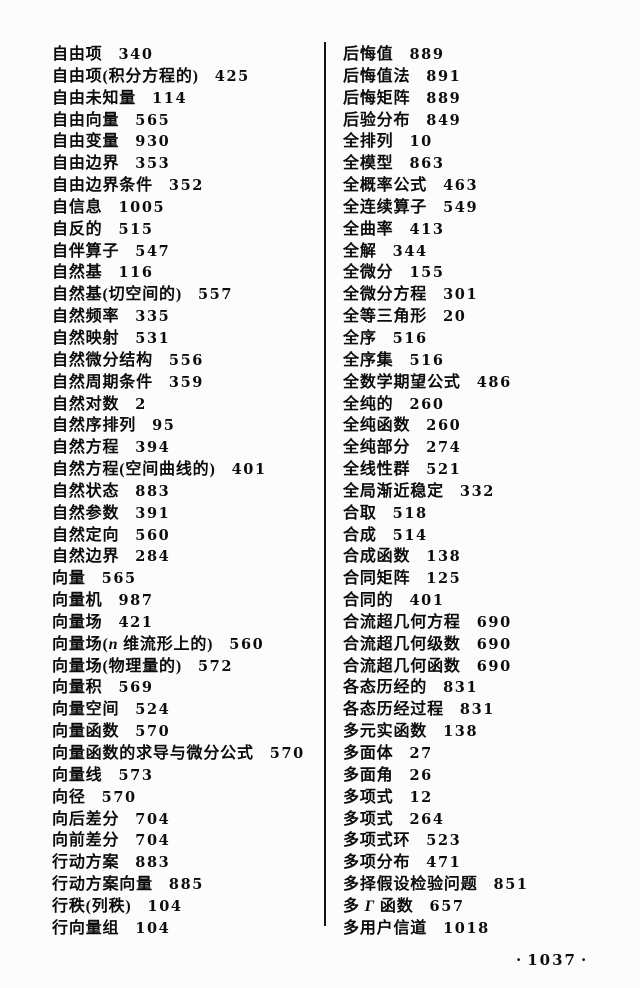  What do you see at coordinates (488, 798) in the screenshot?
I see `index-entry: 多项式 12` at bounding box center [488, 798].